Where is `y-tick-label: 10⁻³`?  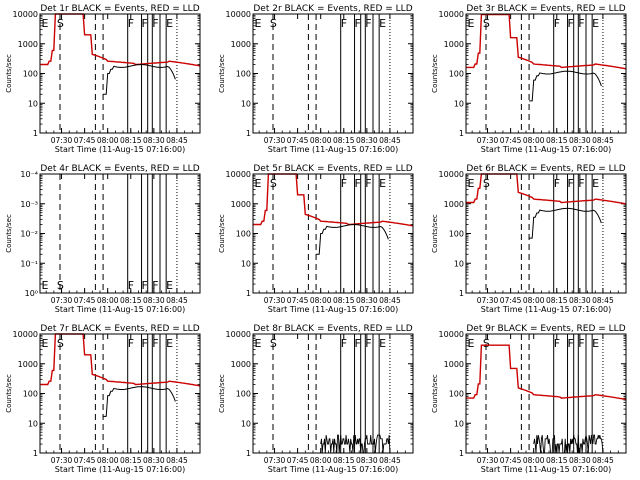
y-tick-label: 10⁻³ is located at coordinates (29, 204).